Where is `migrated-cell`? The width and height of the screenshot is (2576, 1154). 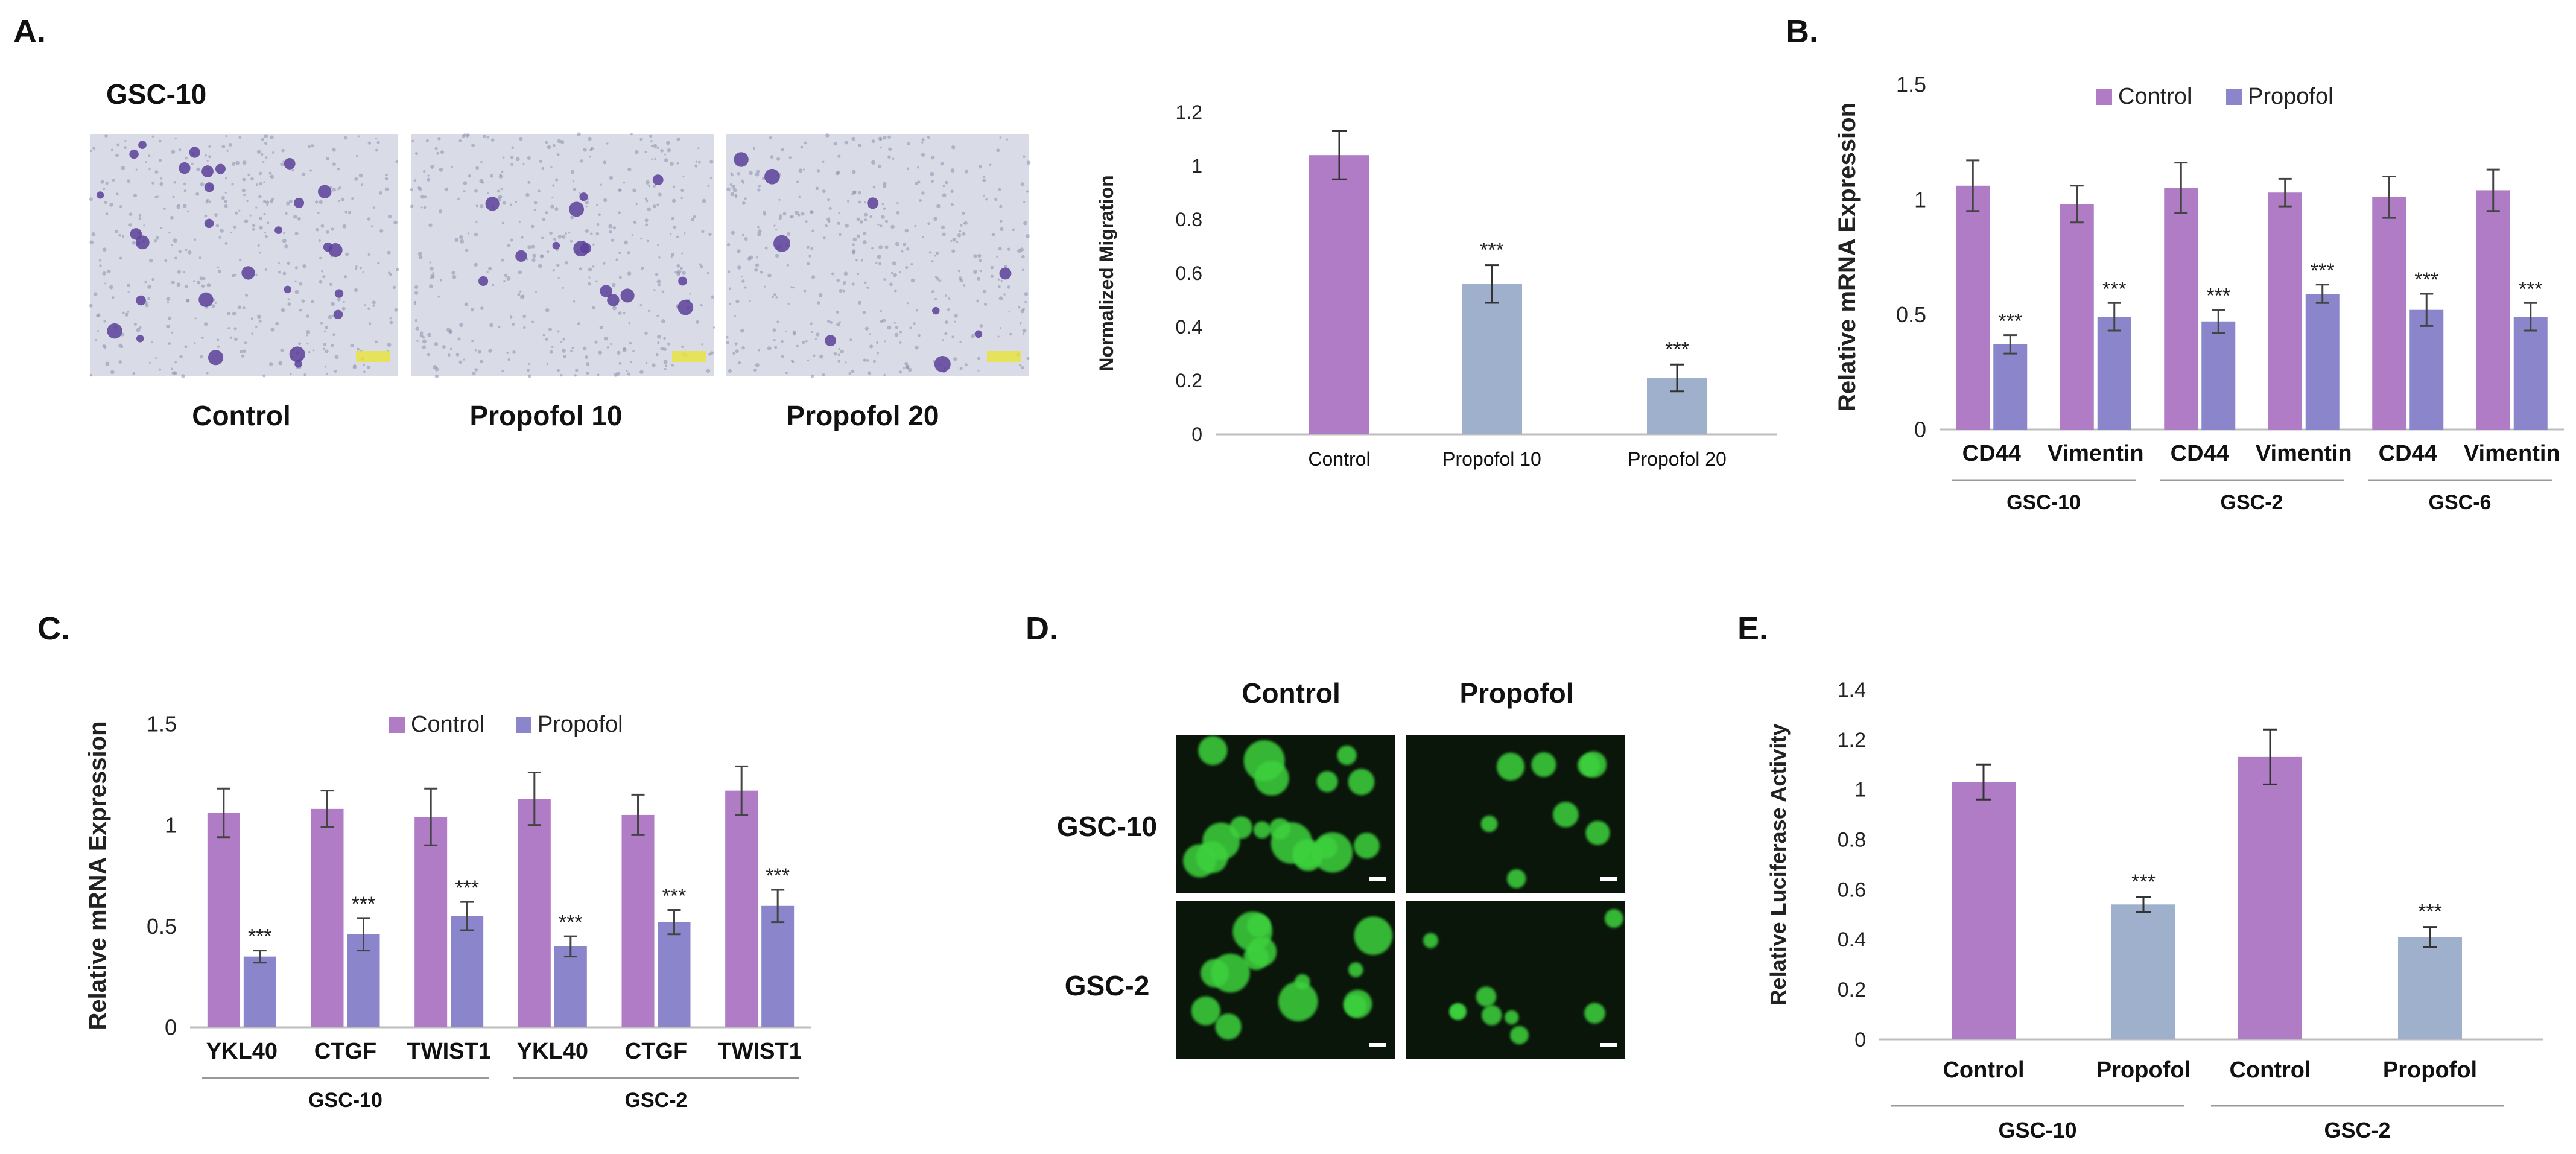 migrated-cell is located at coordinates (220, 168).